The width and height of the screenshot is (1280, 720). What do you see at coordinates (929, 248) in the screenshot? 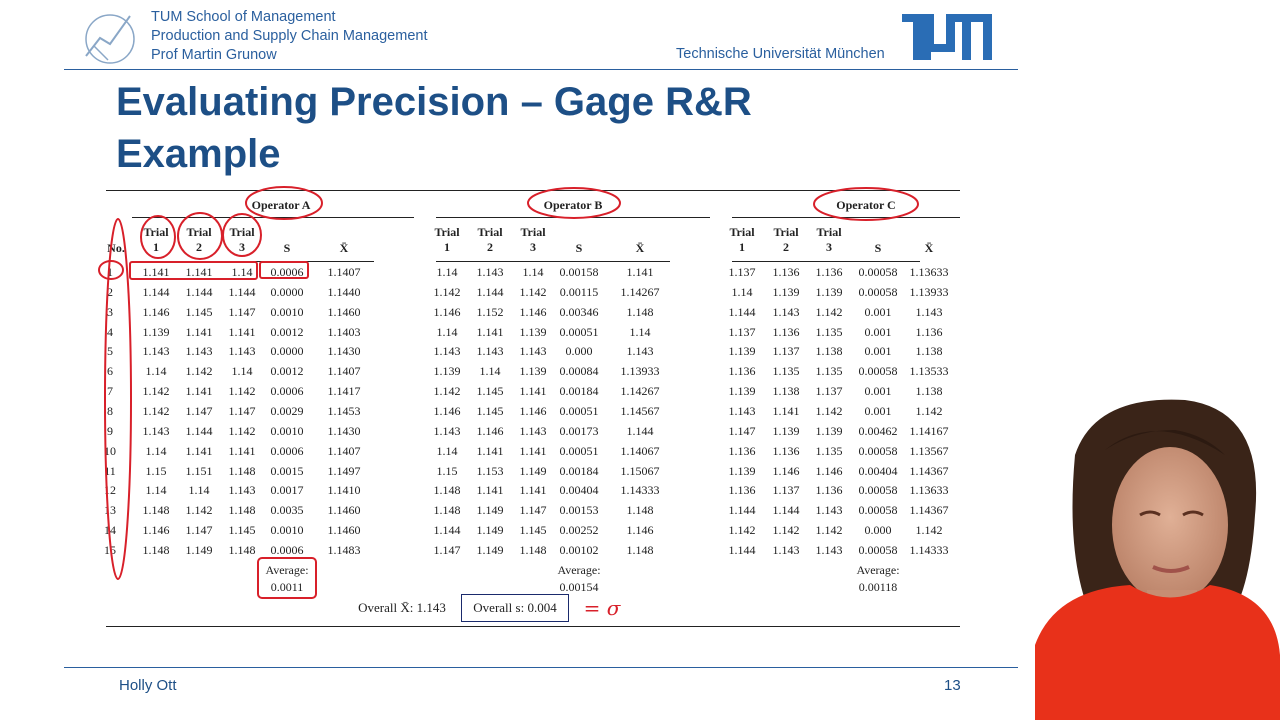
I see `column-header: X̄` at bounding box center [929, 248].